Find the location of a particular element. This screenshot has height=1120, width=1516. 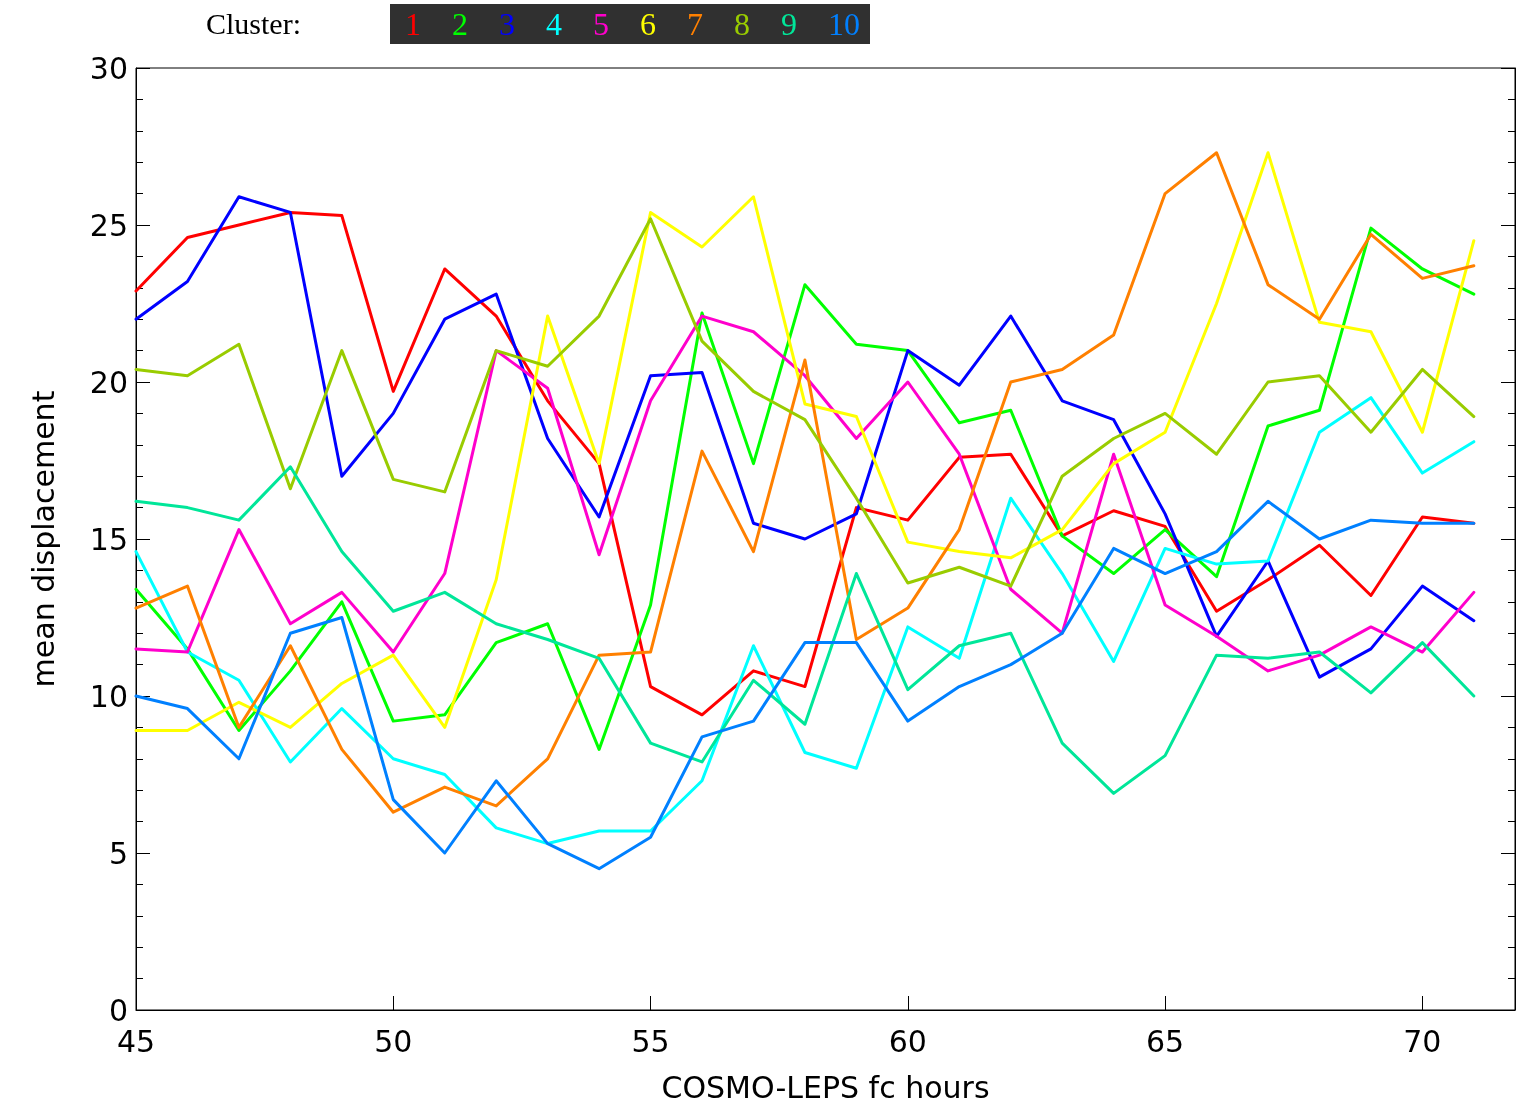

y-tick-label: 5 is located at coordinates (118, 853).